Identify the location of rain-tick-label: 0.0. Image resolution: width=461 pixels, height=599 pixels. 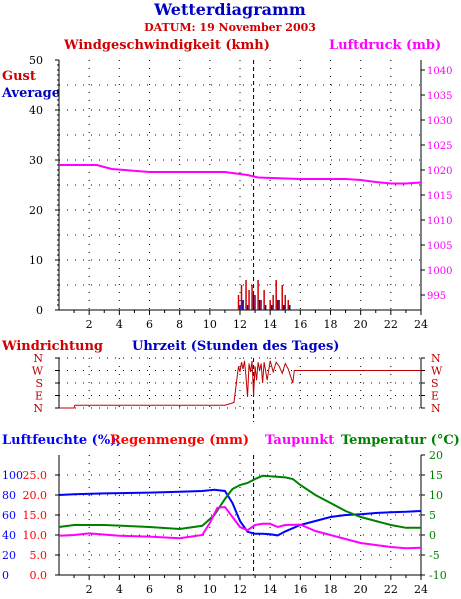
(39, 575).